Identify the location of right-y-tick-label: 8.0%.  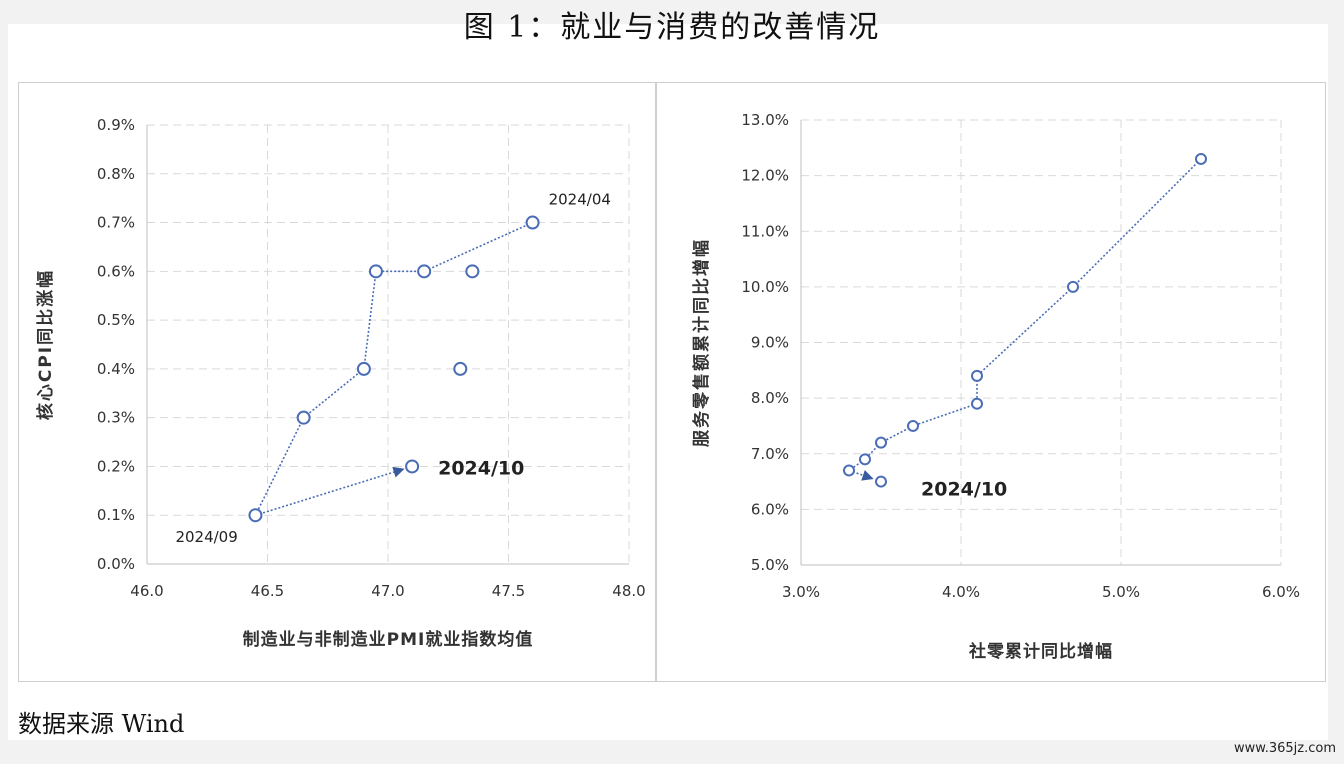
(770, 398).